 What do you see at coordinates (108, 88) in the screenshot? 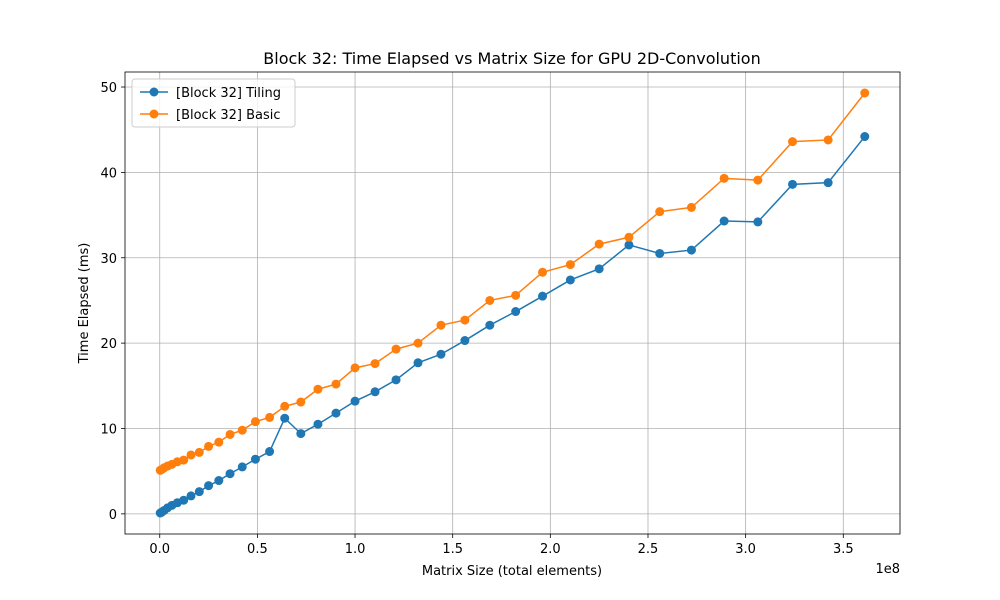
I see `y-tick-label: 50` at bounding box center [108, 88].